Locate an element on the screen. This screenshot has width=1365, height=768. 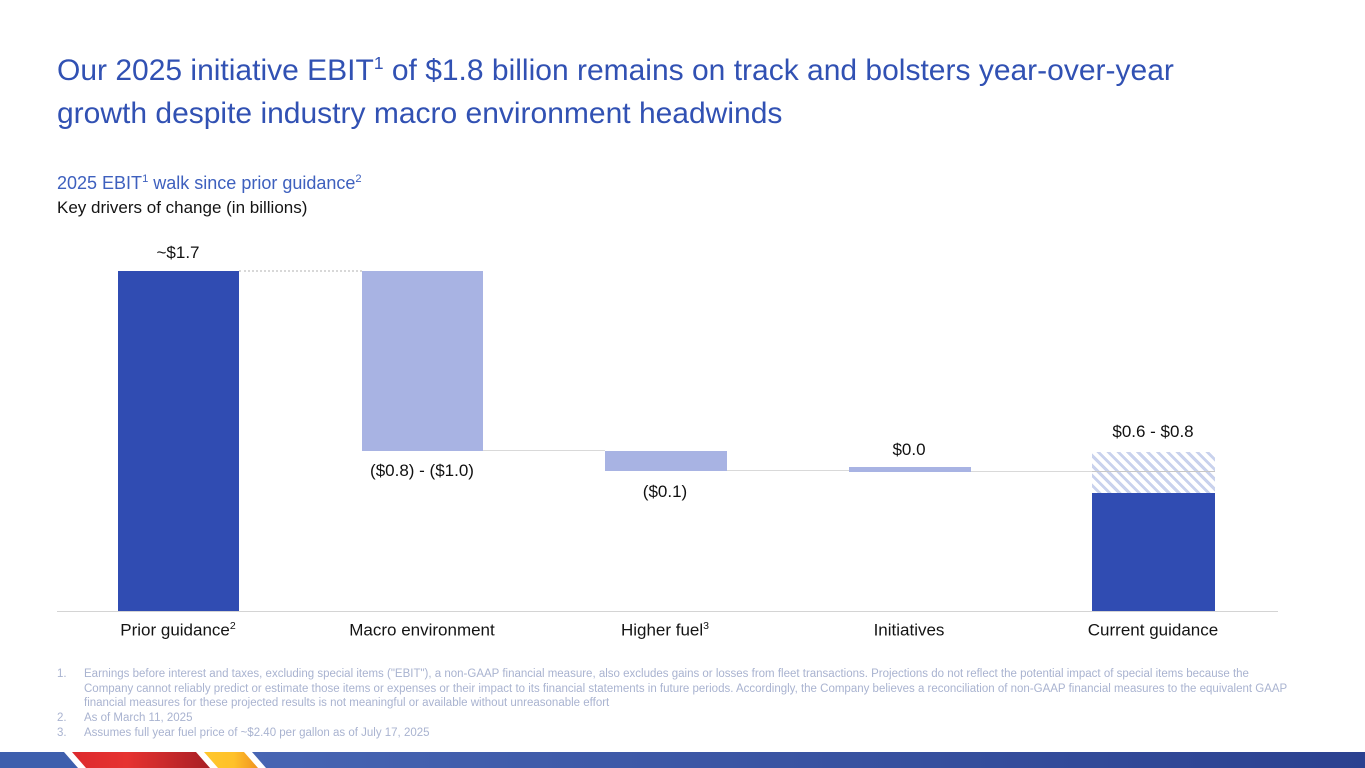
category-label-higher-fuel: Higher fuel3 is located at coordinates (665, 630).